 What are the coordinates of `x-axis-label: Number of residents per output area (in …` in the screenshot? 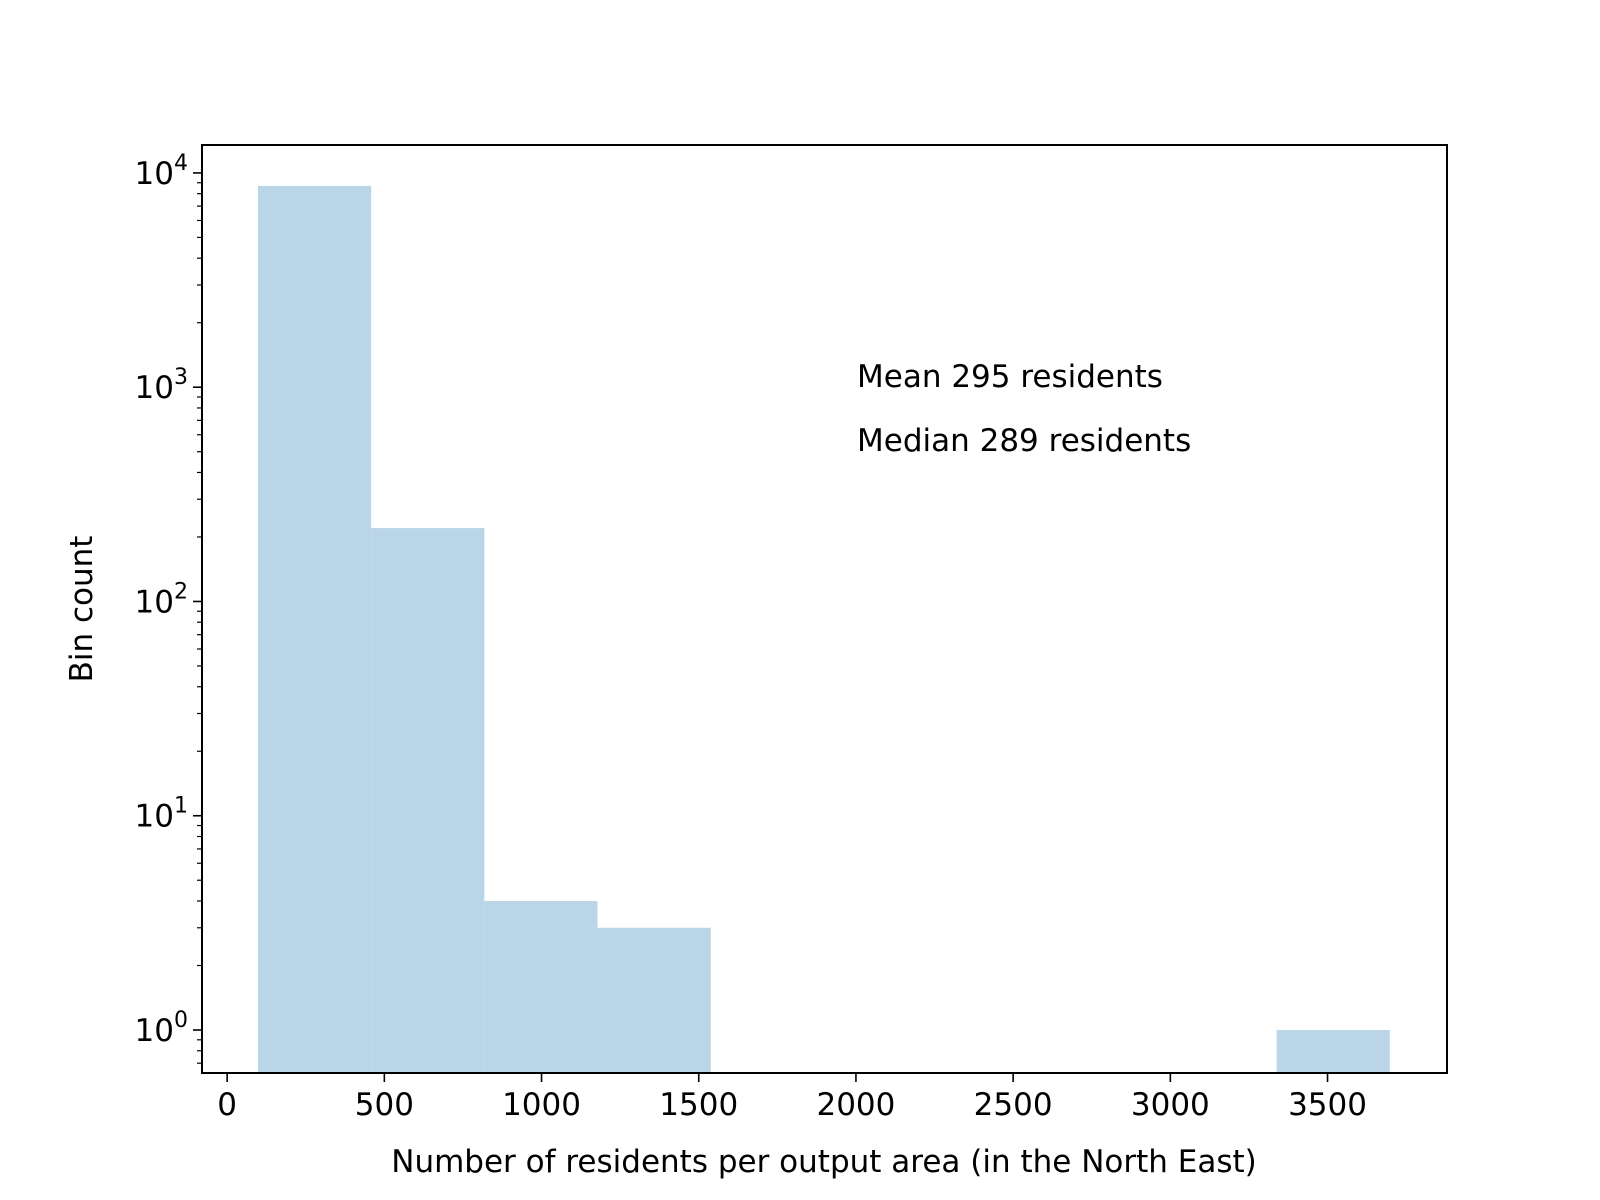 It's located at (824, 1162).